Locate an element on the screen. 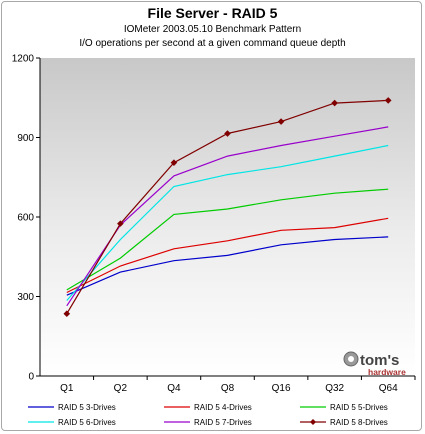 This screenshot has height=434, width=425. y-tick-label: 900 is located at coordinates (25, 138).